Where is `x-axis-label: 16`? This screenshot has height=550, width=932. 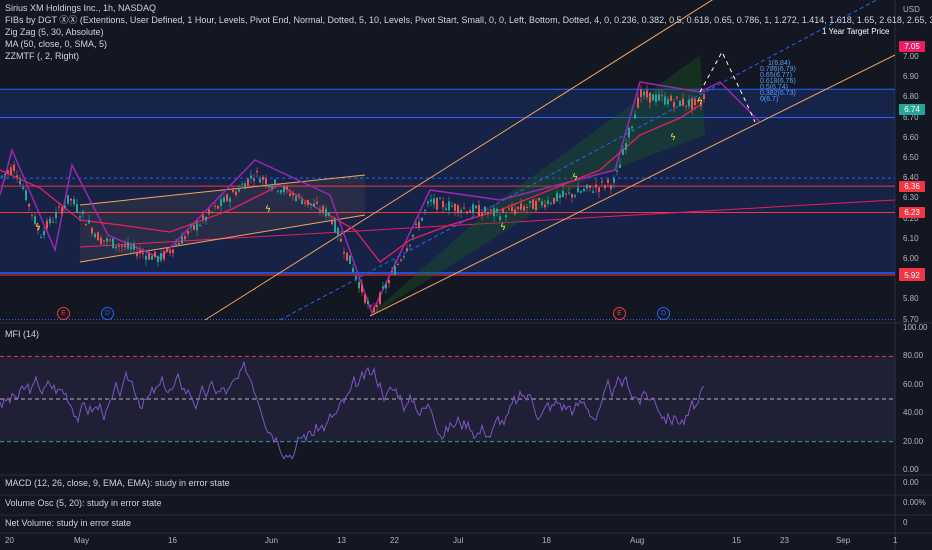
x-axis-label: 16 is located at coordinates (172, 540).